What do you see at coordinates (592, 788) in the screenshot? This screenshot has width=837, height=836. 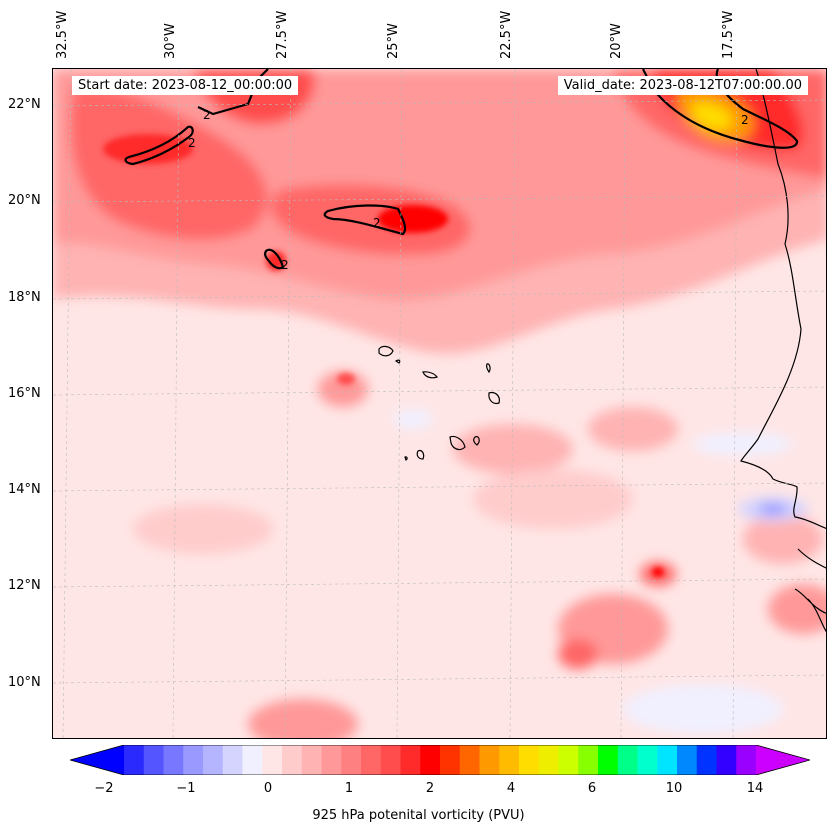 I see `colorbar-tick: 6` at bounding box center [592, 788].